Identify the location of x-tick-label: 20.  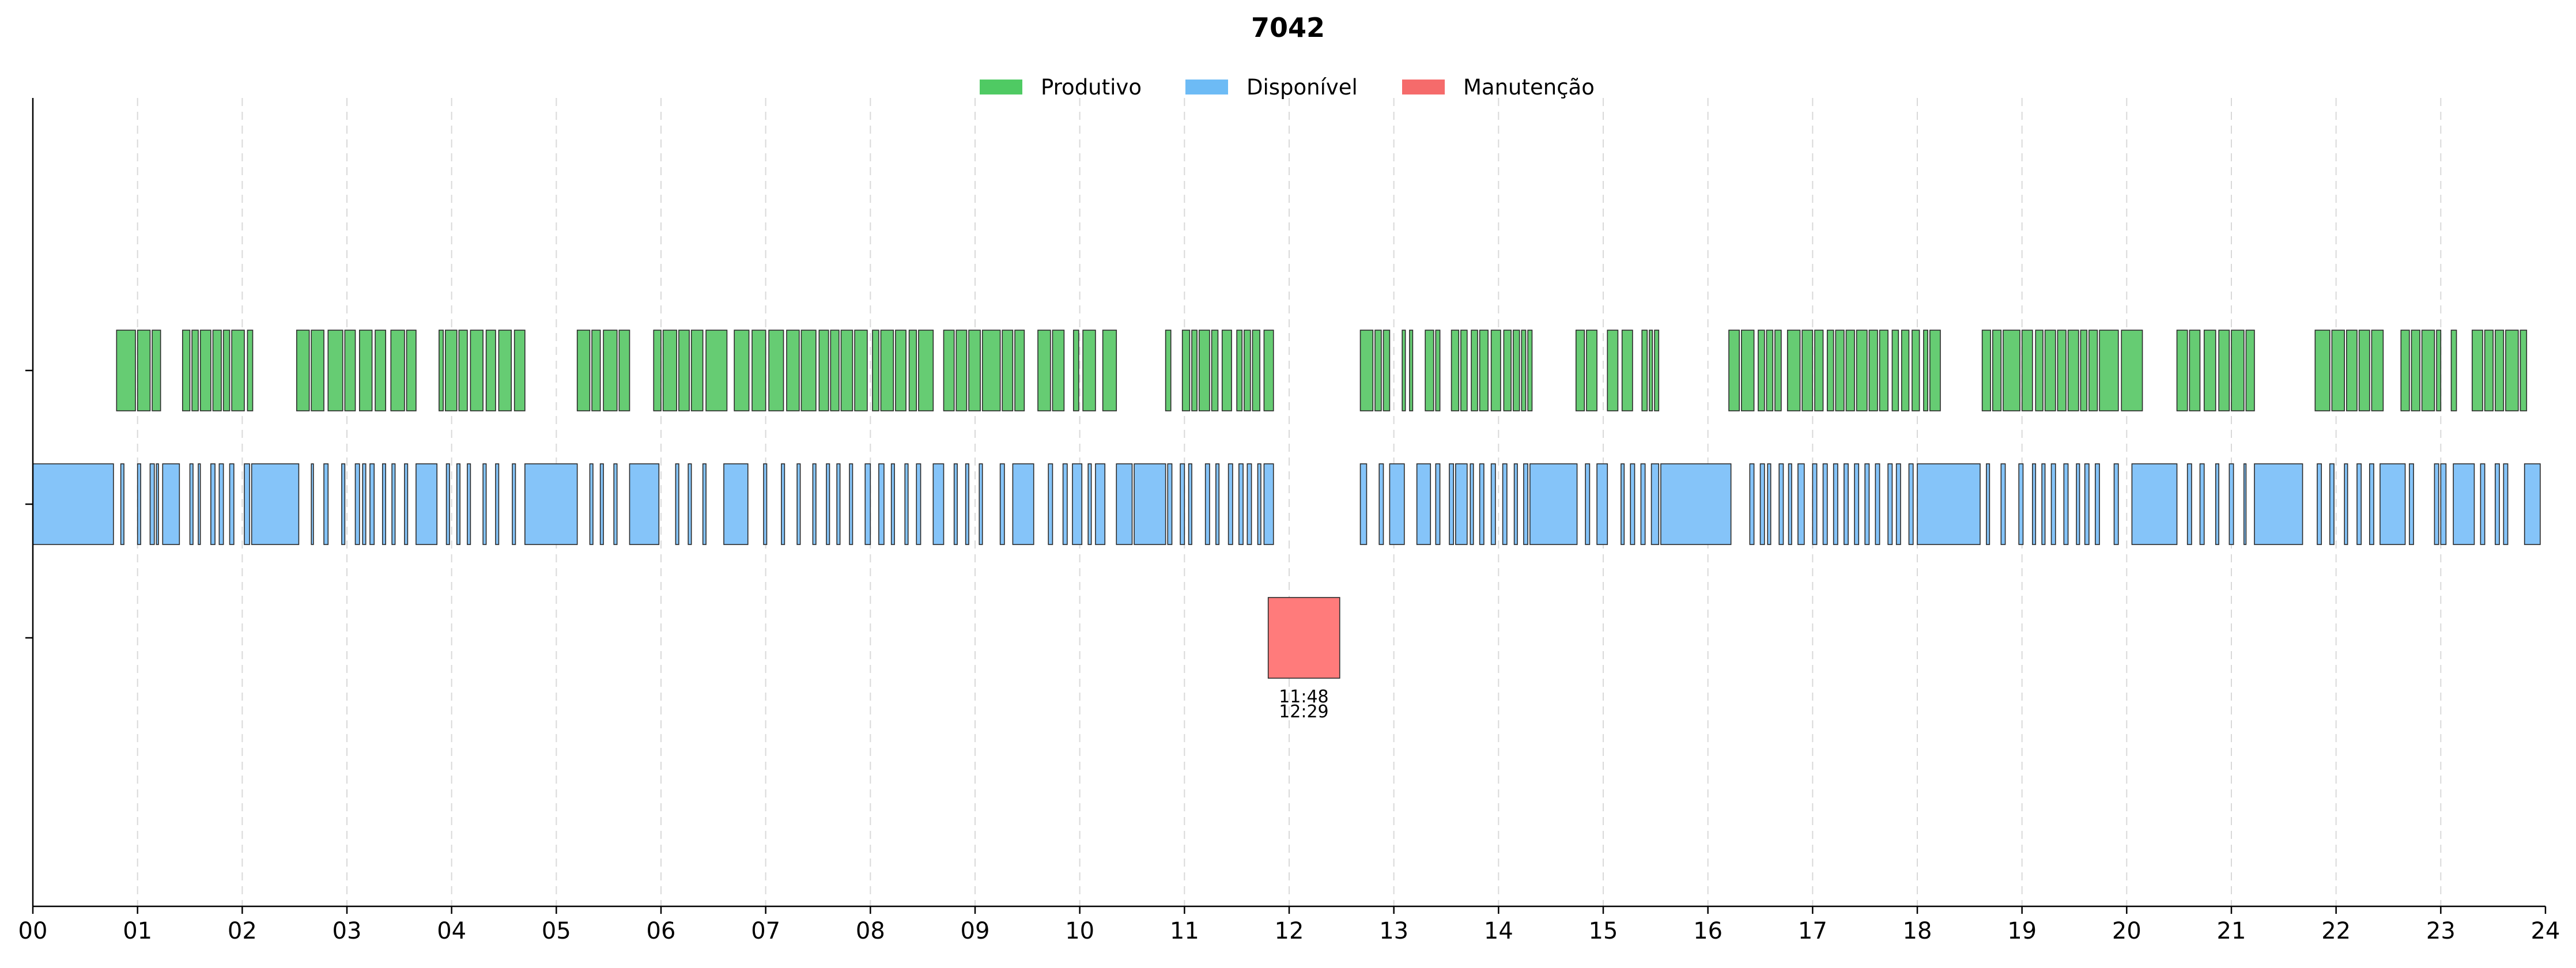
(2126, 931).